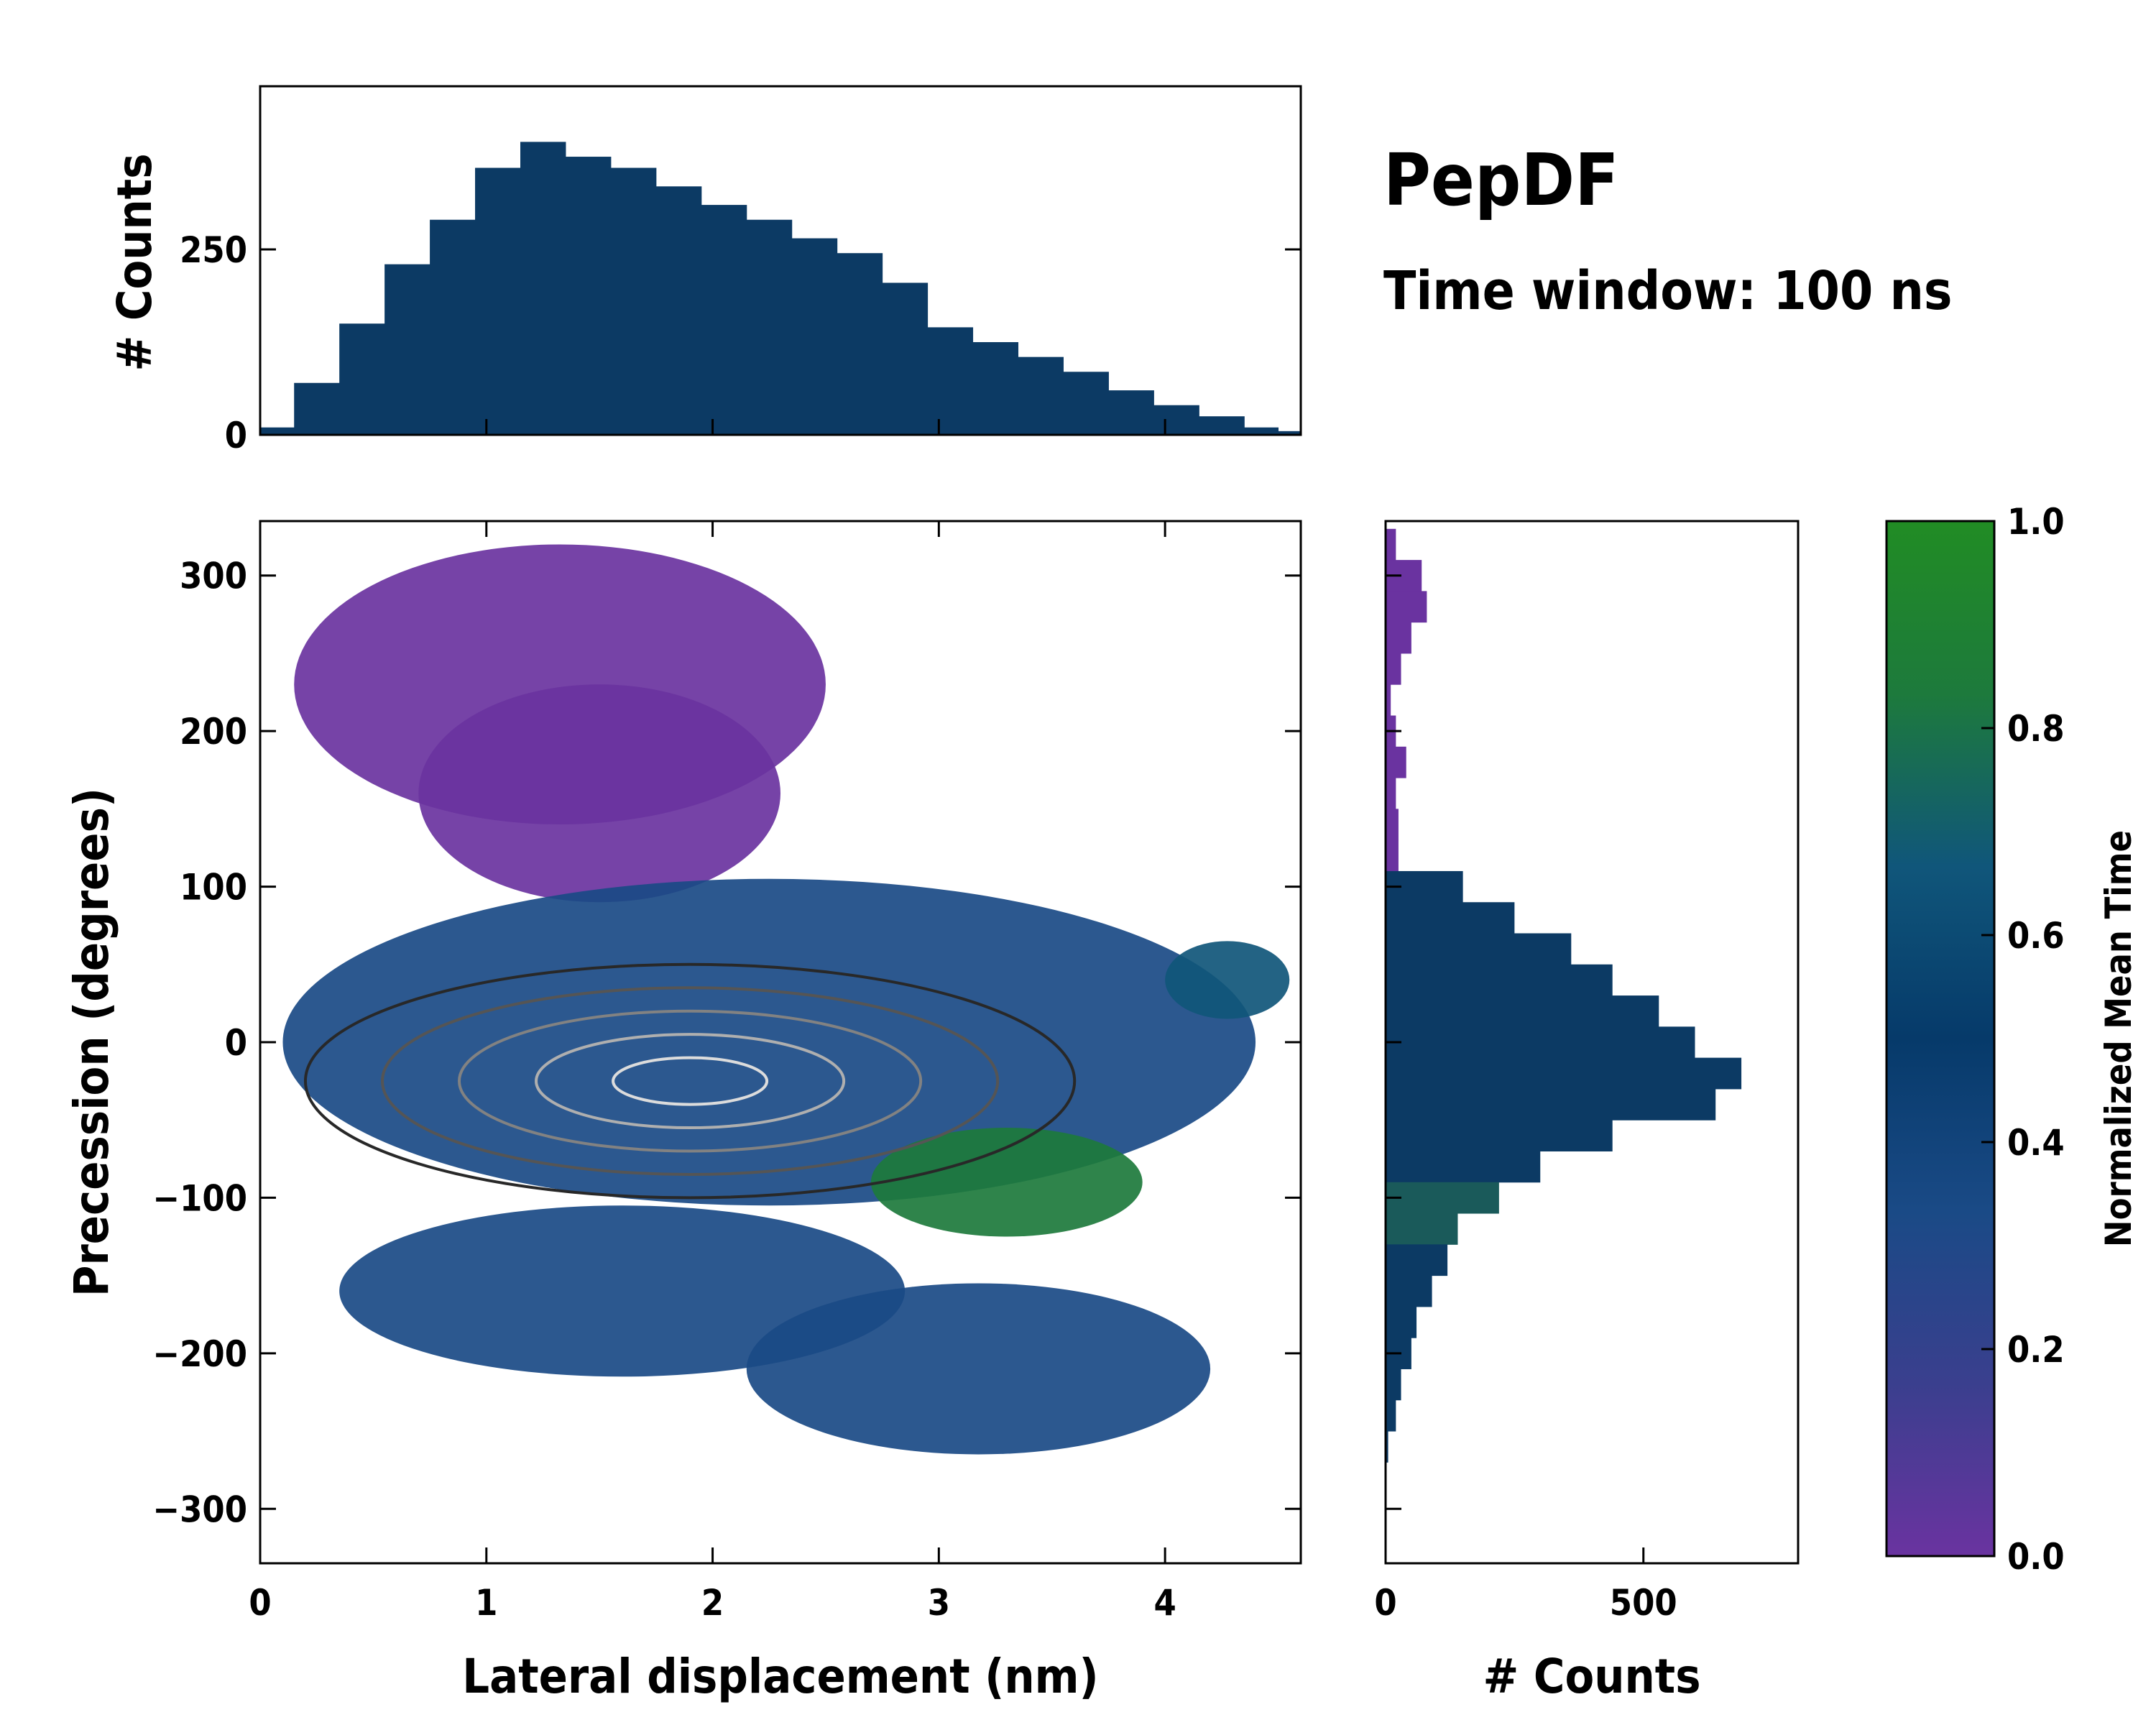 This screenshot has width=2156, height=1725. What do you see at coordinates (199, 1509) in the screenshot?
I see `main-ytick-label: −300` at bounding box center [199, 1509].